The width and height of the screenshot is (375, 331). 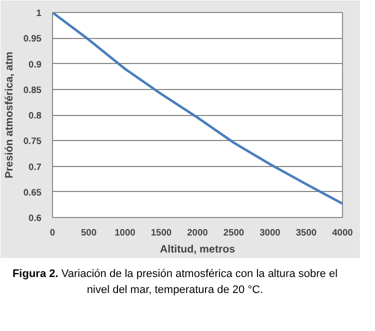 What do you see at coordinates (32, 141) in the screenshot?
I see `y-tick-label: 0.75` at bounding box center [32, 141].